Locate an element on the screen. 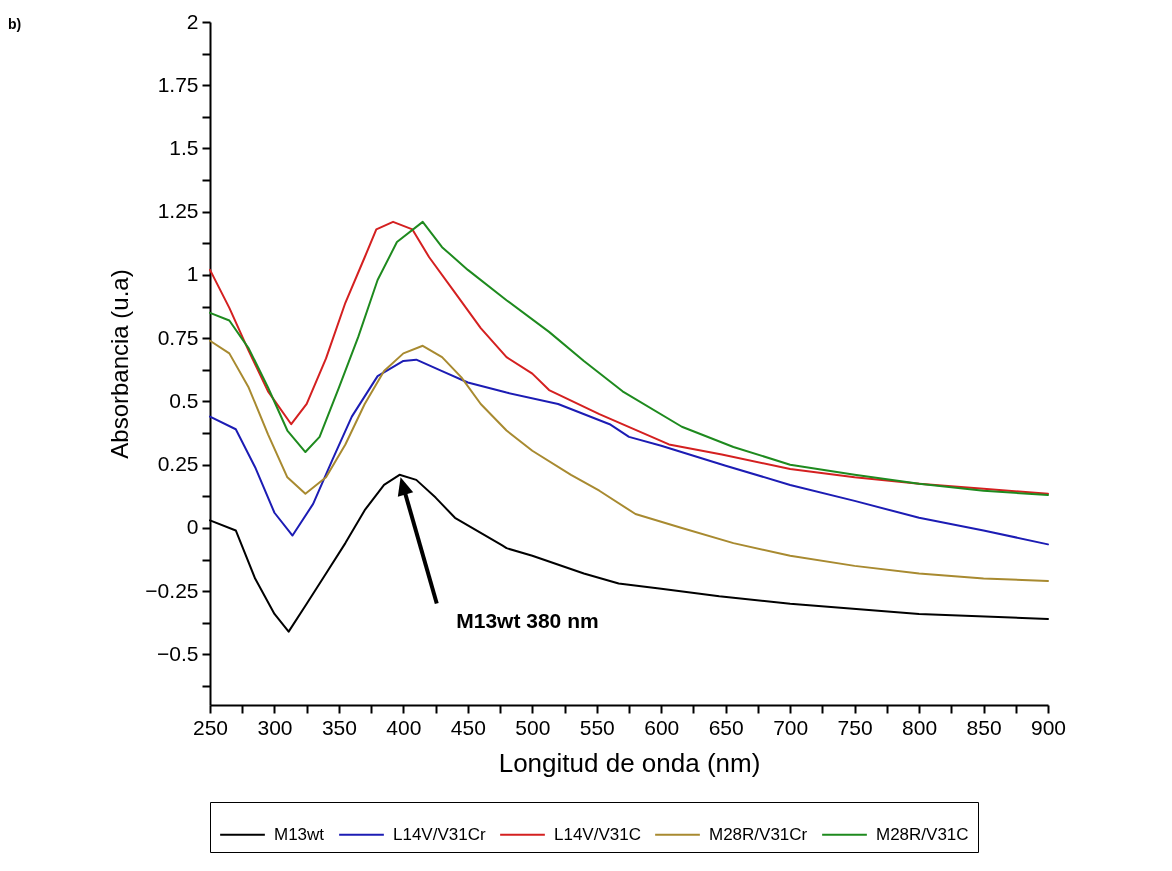  x-tick-label: 300 is located at coordinates (275, 727).